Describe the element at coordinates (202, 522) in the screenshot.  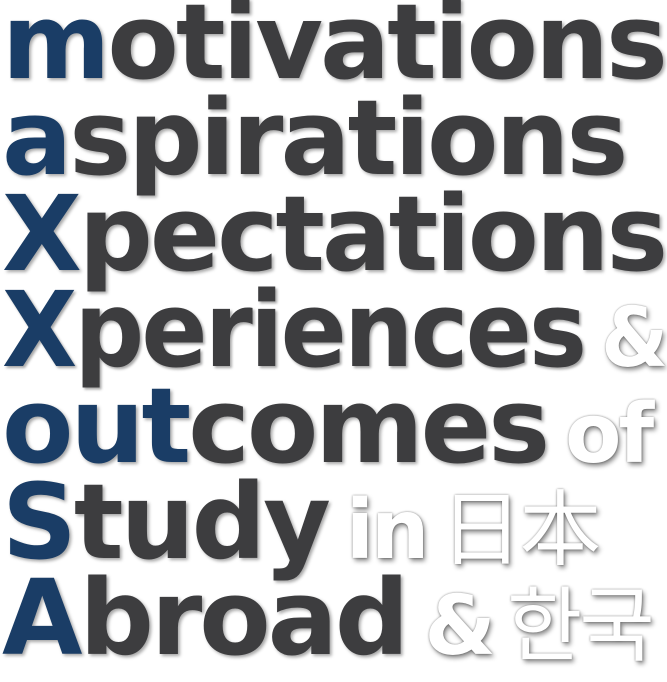
I see `word-remainder: tudy` at that location.